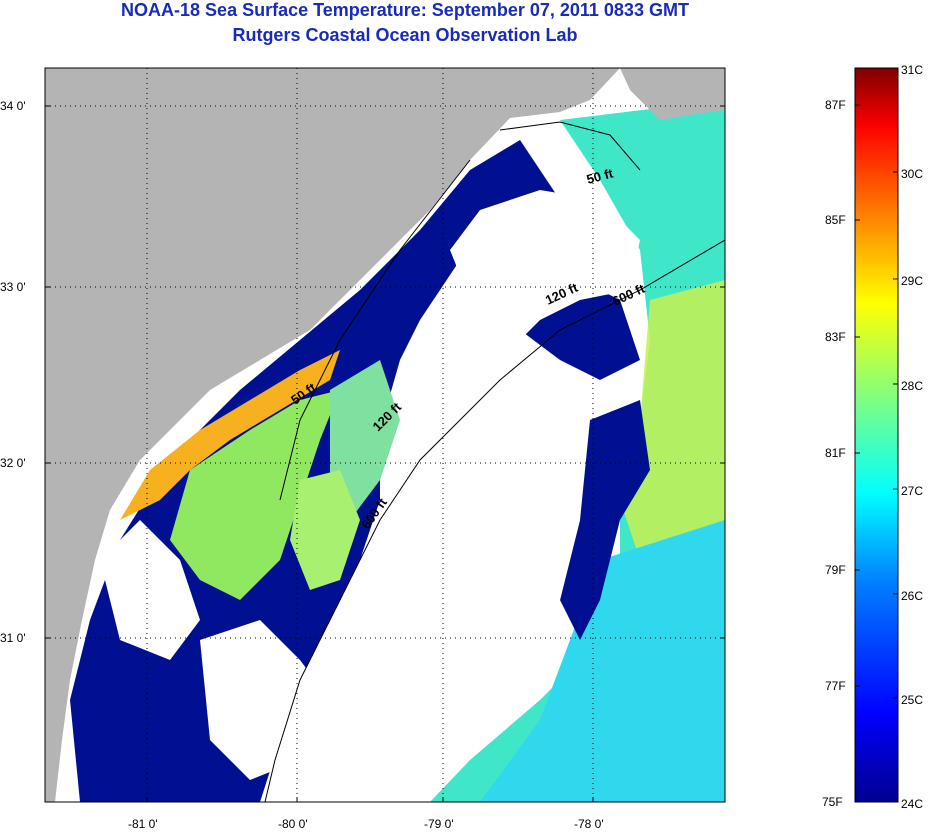  I want to click on lon-label-80: -80 0', so click(293, 824).